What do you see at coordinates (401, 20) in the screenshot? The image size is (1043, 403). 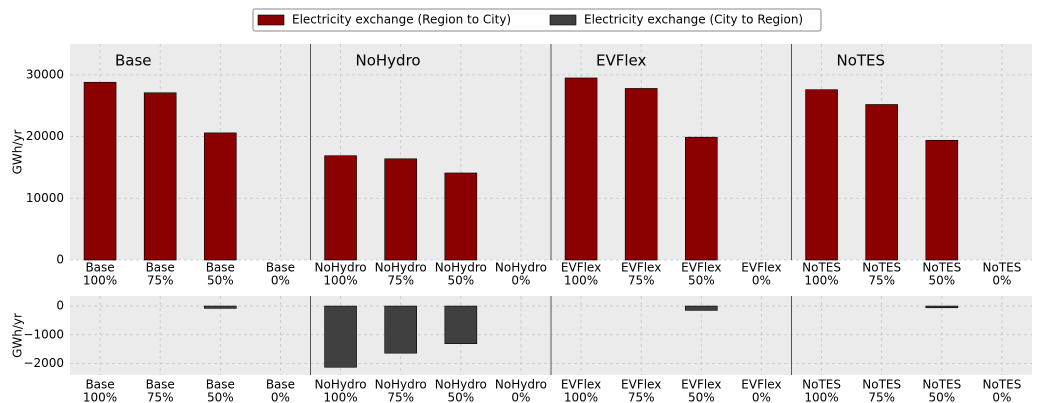 I see `legend-label: Electricity exchange (Region to City)` at bounding box center [401, 20].